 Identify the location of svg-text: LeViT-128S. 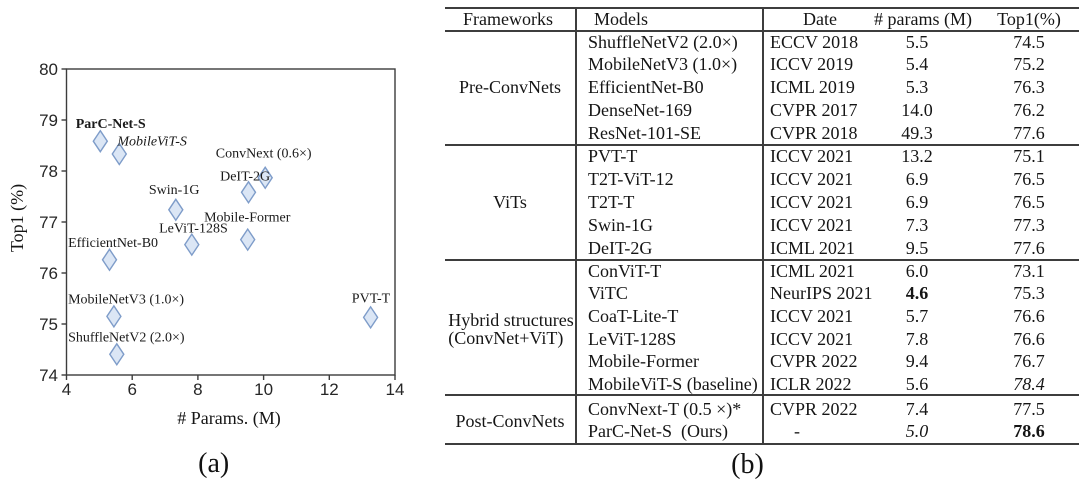
(193, 229).